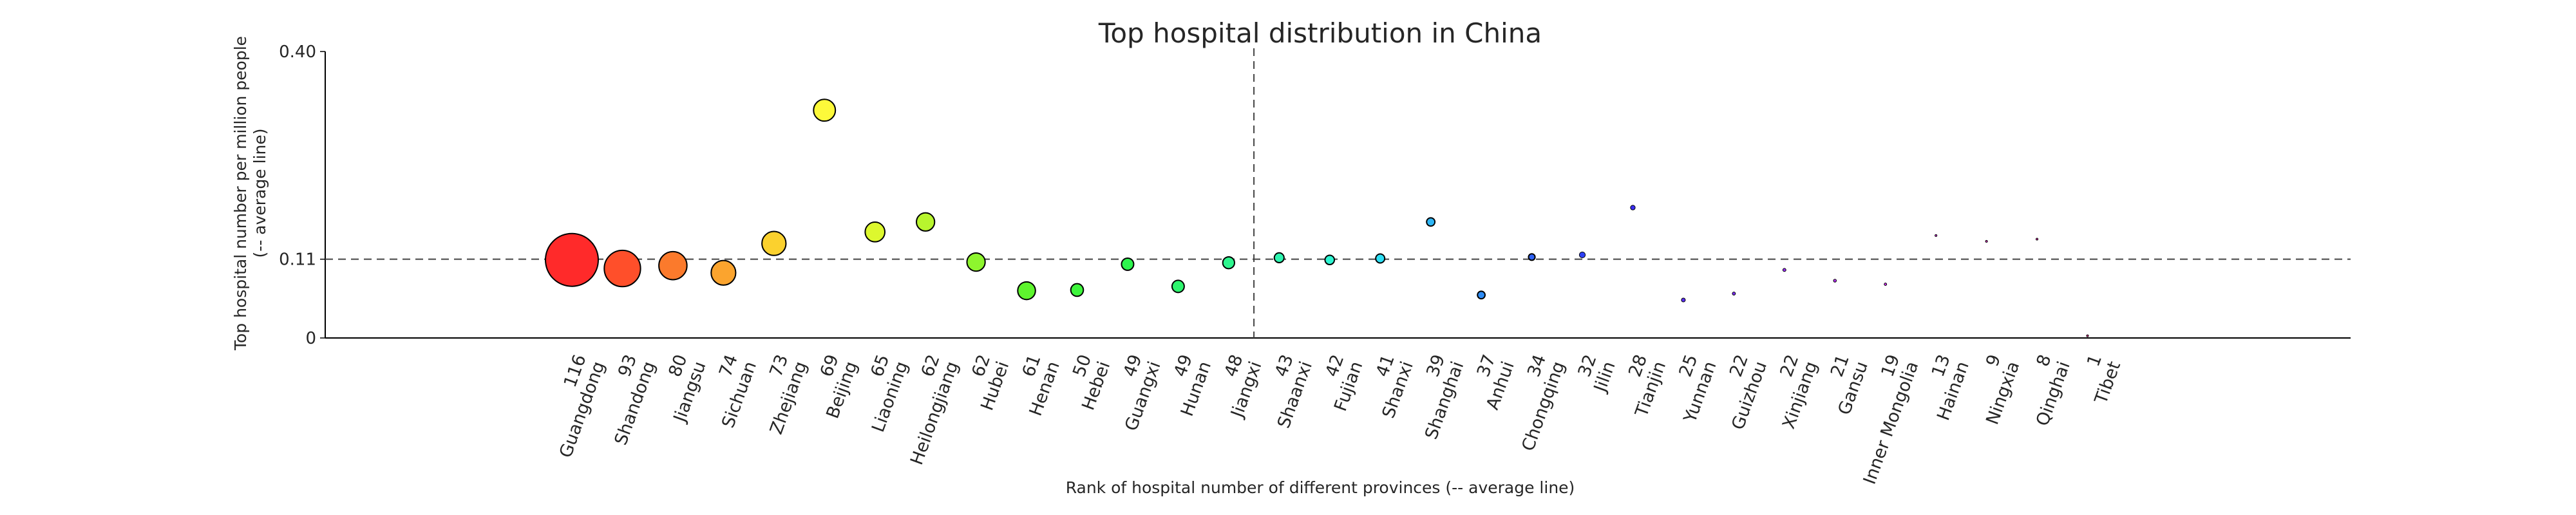 The image size is (2576, 515). Describe the element at coordinates (1791, 392) in the screenshot. I see `x-tick-label: 22Xinjiang` at that location.